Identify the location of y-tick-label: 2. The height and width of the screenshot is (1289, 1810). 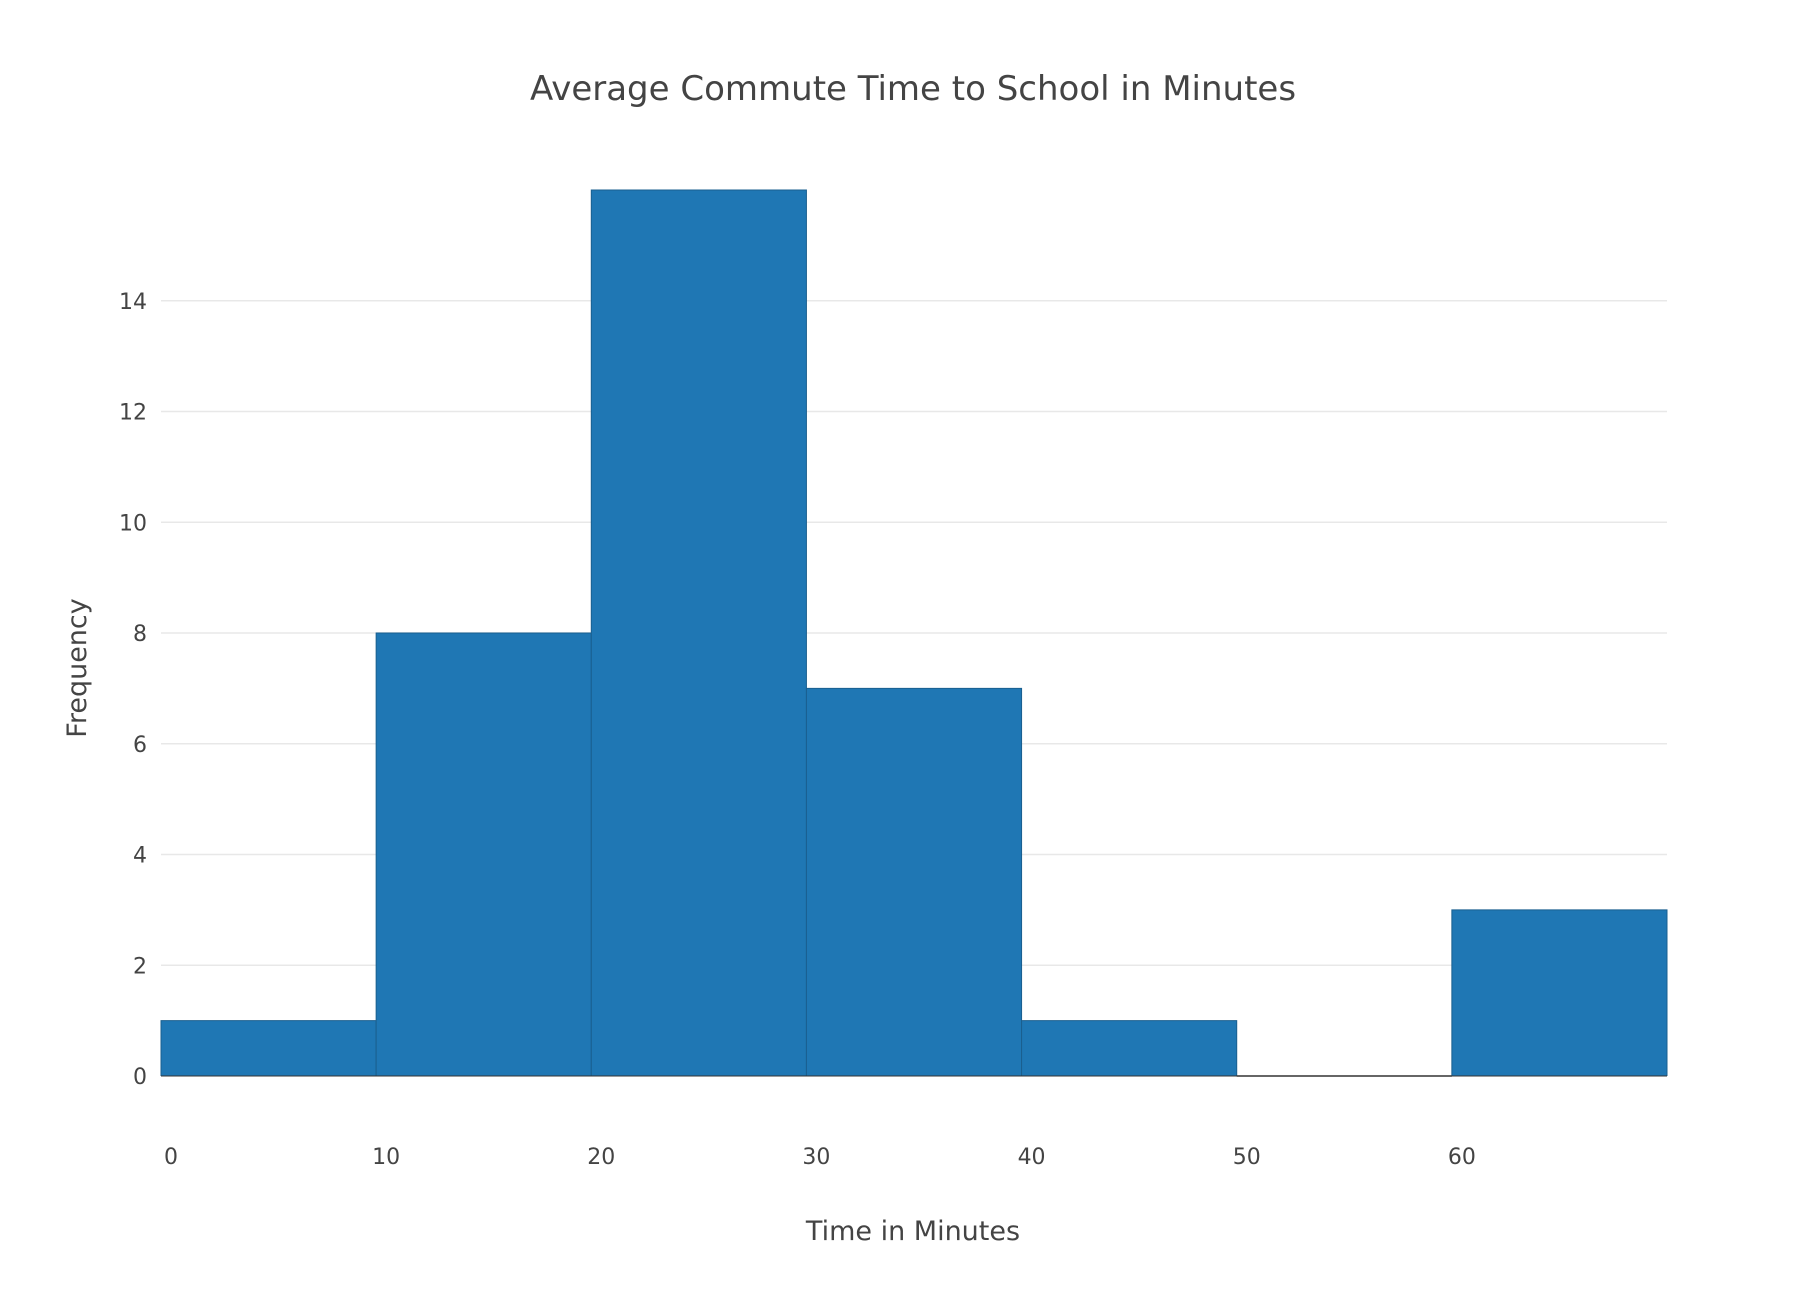
(140, 966).